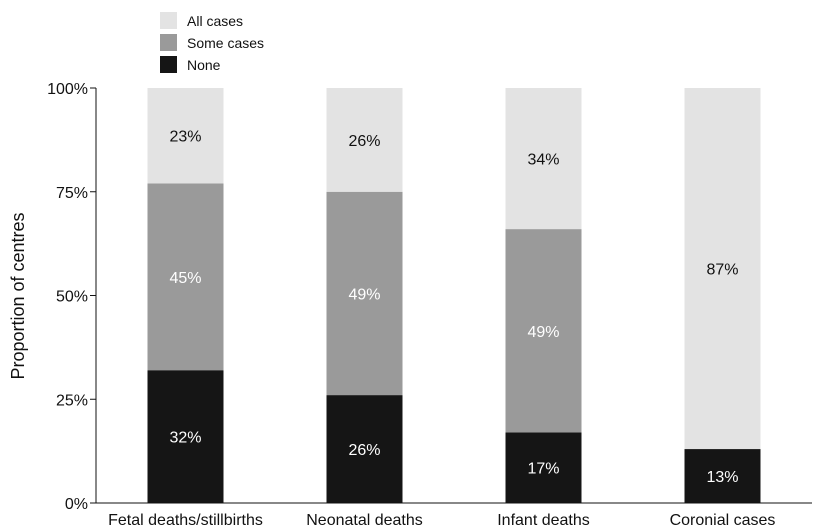  What do you see at coordinates (364, 520) in the screenshot?
I see `x-tick-label-neonatal-deaths: Neonatal deaths` at bounding box center [364, 520].